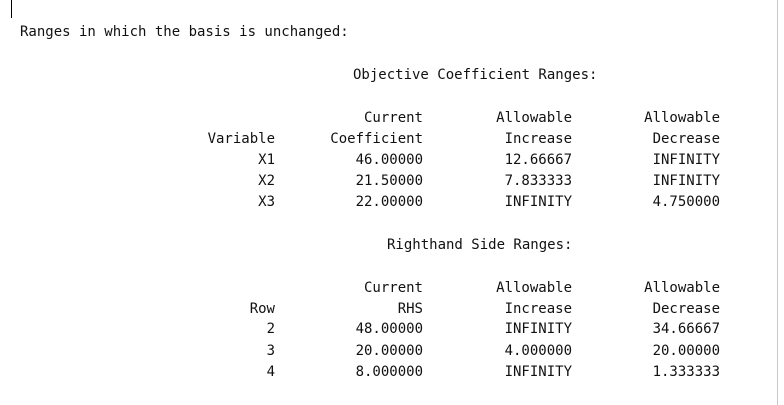 This screenshot has width=784, height=405. Describe the element at coordinates (538, 160) in the screenshot. I see `obj-row-x1-increase: 12.66667` at that location.